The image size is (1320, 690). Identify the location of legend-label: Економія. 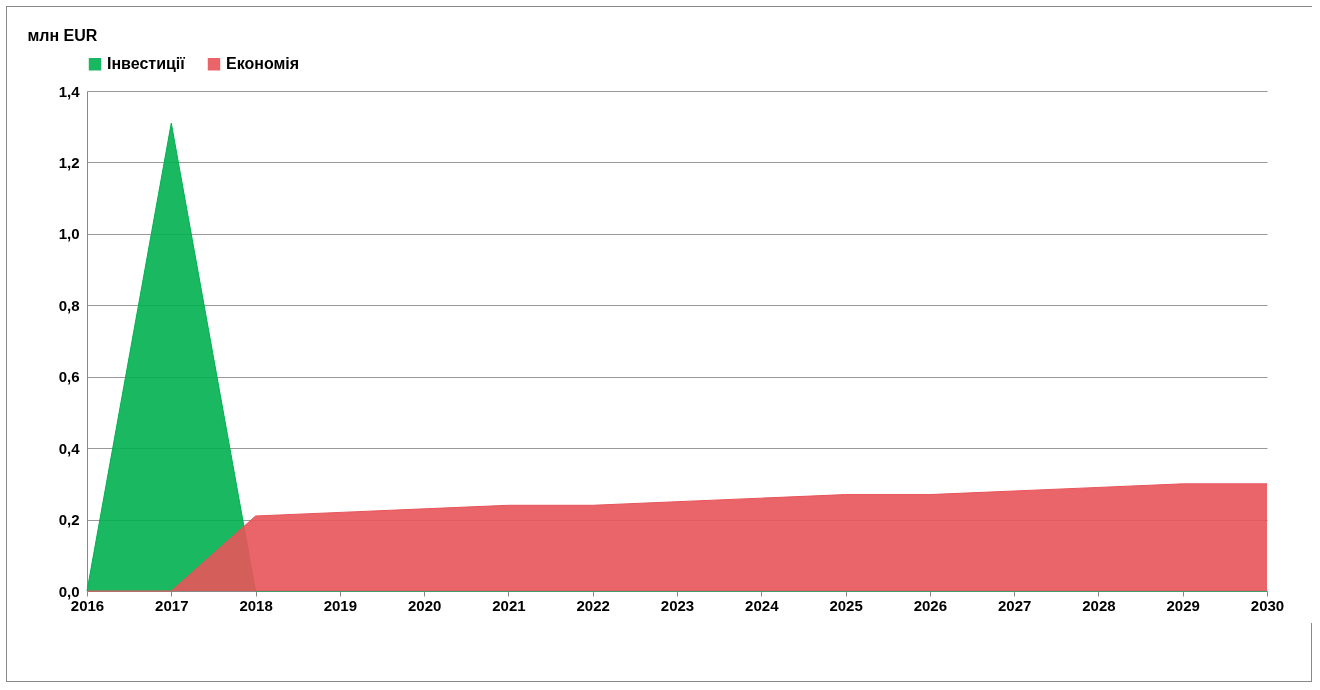
(263, 64).